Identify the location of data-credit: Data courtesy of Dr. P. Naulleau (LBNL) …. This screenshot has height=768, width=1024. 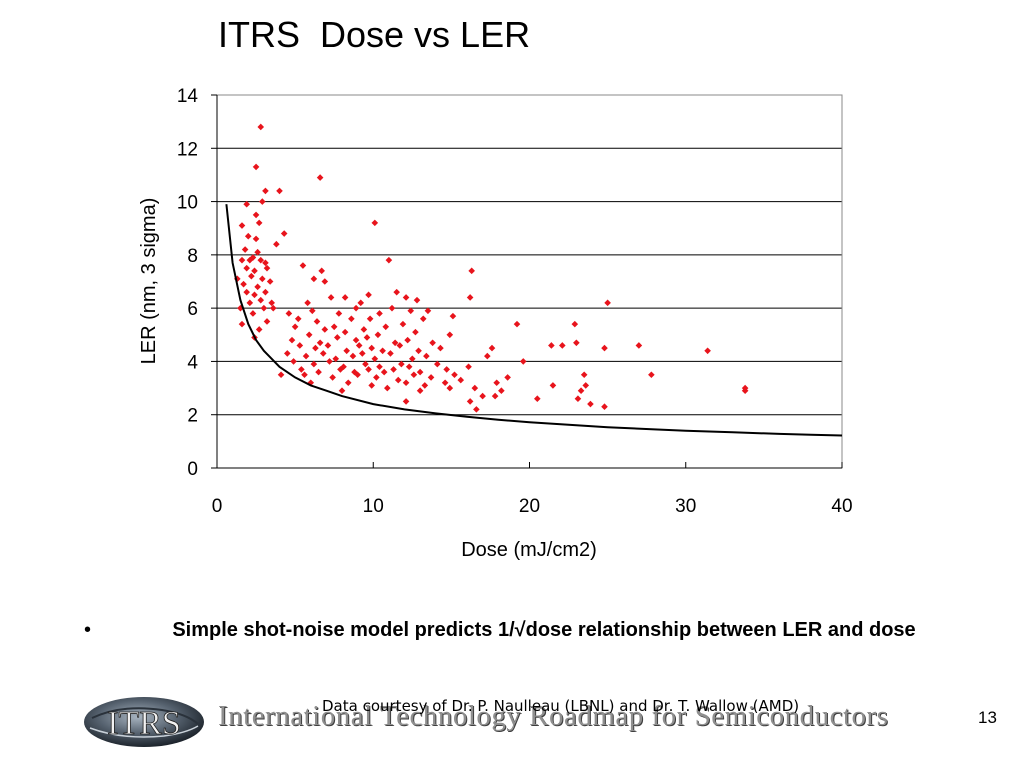
(561, 706).